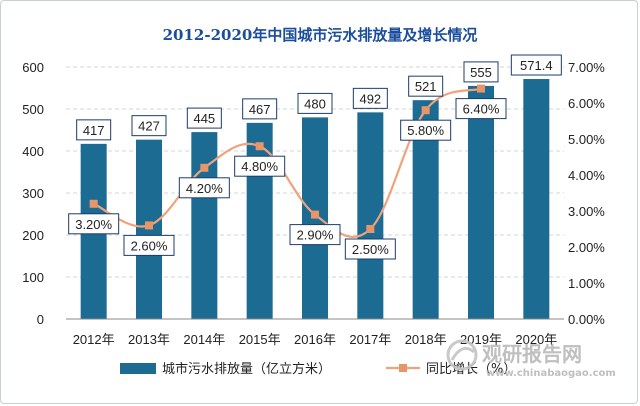 Image resolution: width=640 pixels, height=406 pixels. I want to click on right-tick-label: 1.00%, so click(586, 283).